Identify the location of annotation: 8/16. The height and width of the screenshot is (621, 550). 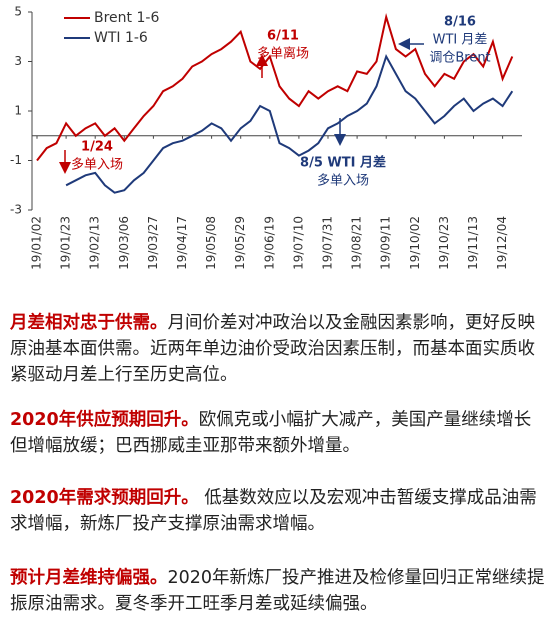
(460, 22).